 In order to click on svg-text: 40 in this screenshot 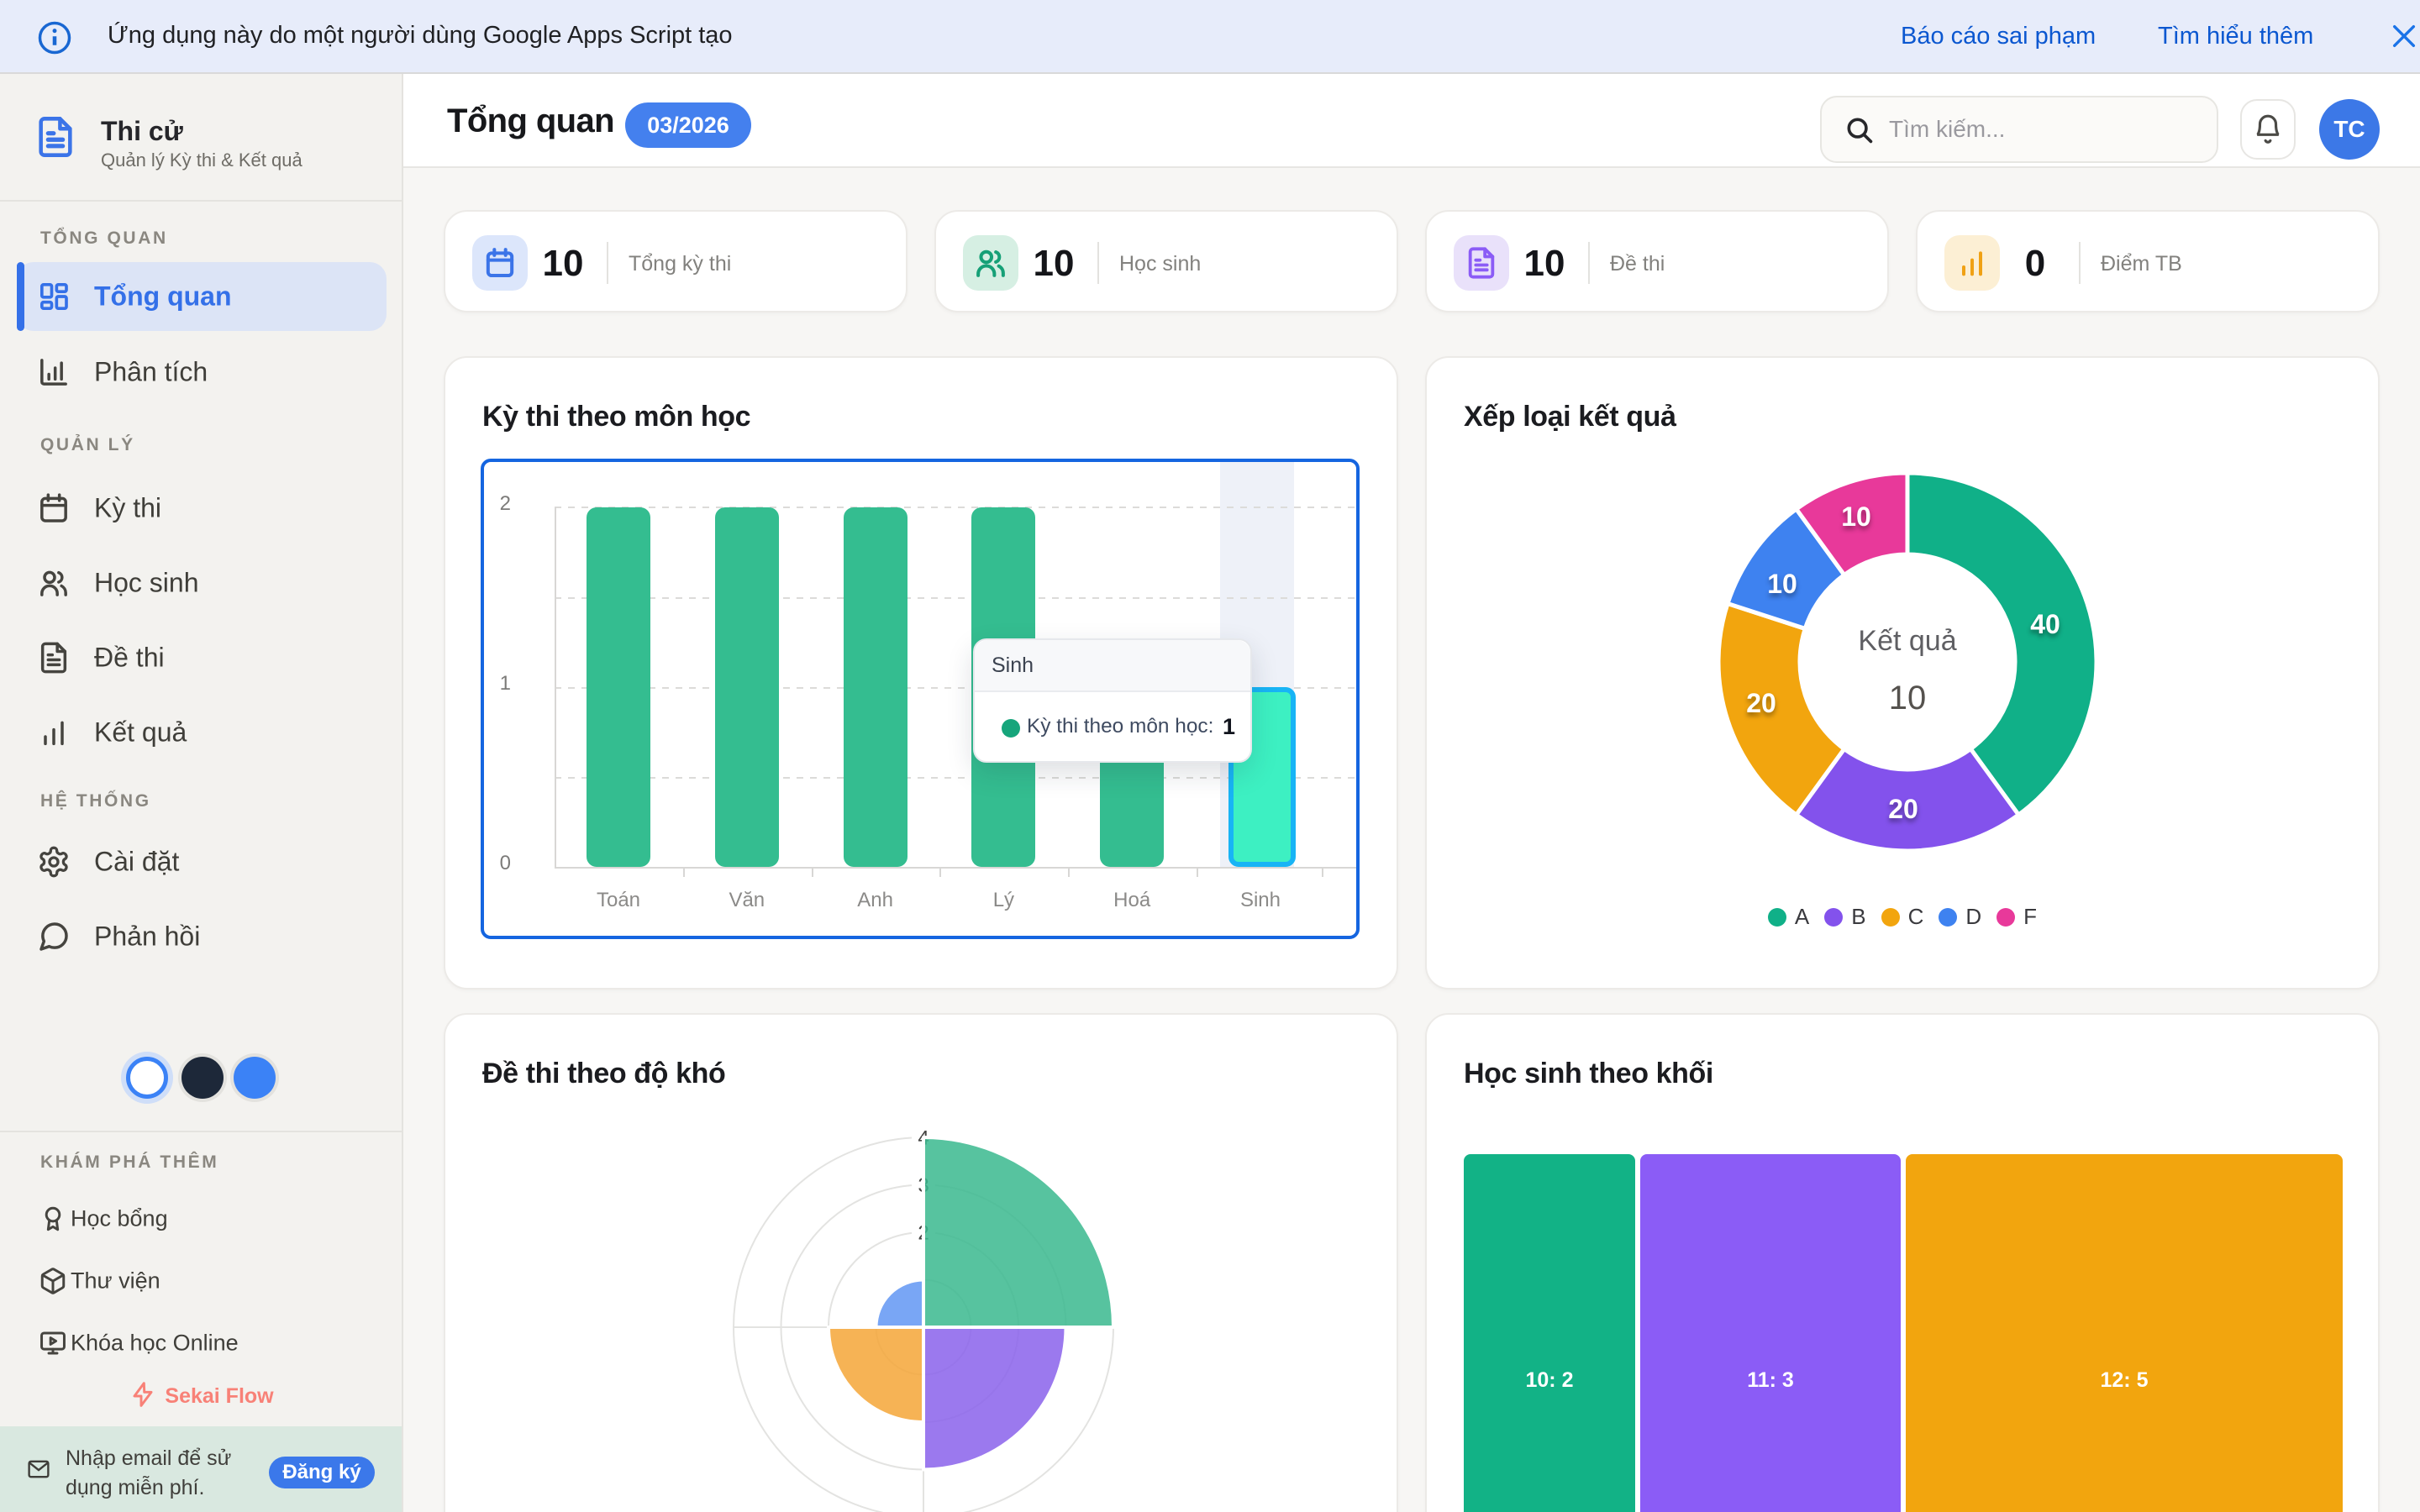, I will do `click(2045, 624)`.